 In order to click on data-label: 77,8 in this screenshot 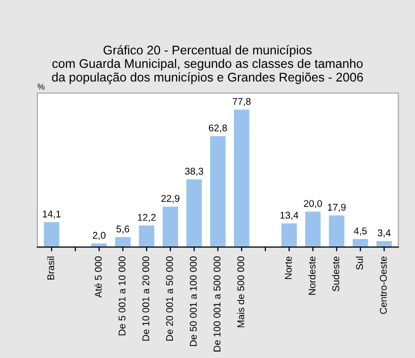, I will do `click(241, 102)`.